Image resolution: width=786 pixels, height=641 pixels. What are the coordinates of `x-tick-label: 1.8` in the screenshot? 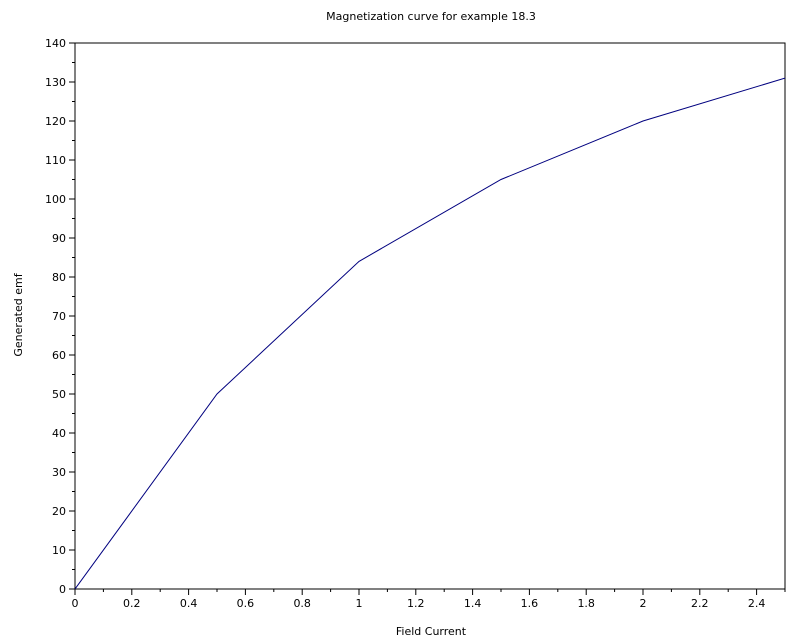 It's located at (586, 603).